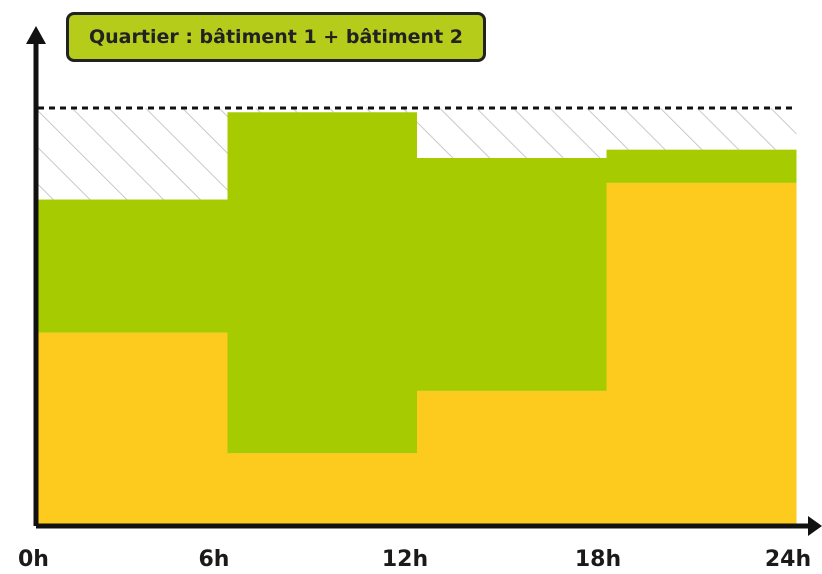  I want to click on x-tick-label: 18h, so click(598, 559).